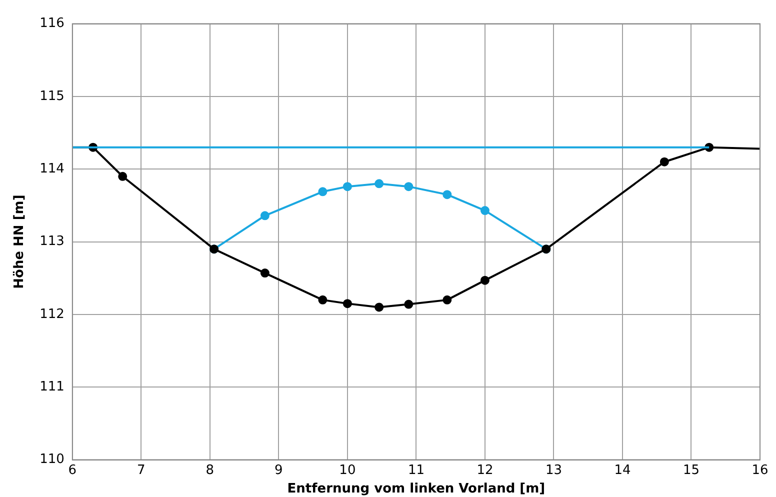  What do you see at coordinates (52, 96) in the screenshot?
I see `y-tick-label: 115` at bounding box center [52, 96].